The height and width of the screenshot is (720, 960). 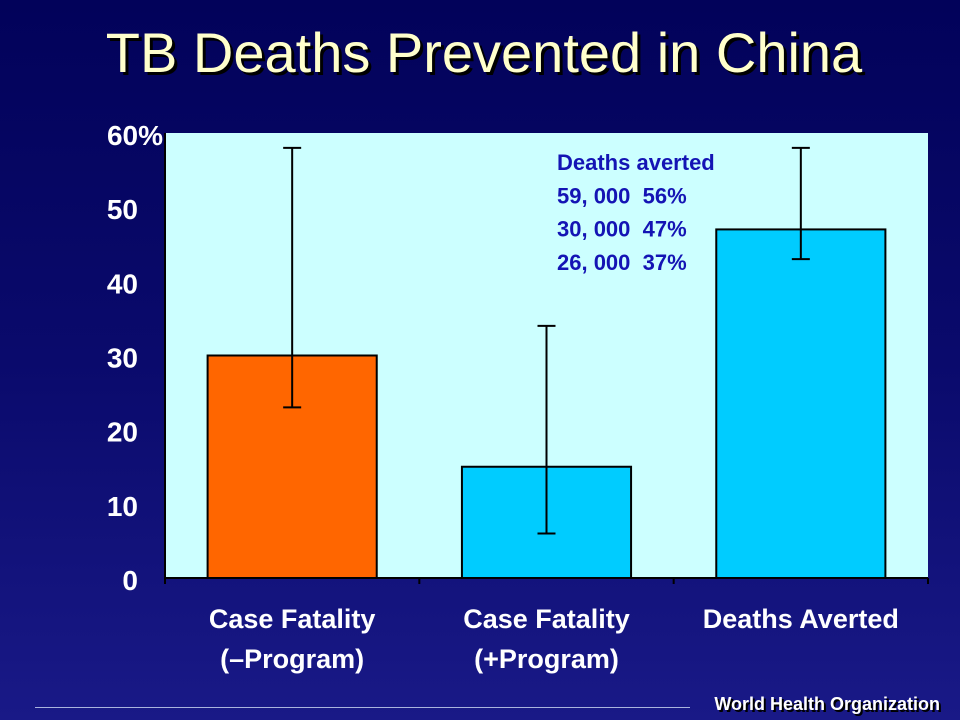 What do you see at coordinates (362, 707) in the screenshot?
I see `footer-divider` at bounding box center [362, 707].